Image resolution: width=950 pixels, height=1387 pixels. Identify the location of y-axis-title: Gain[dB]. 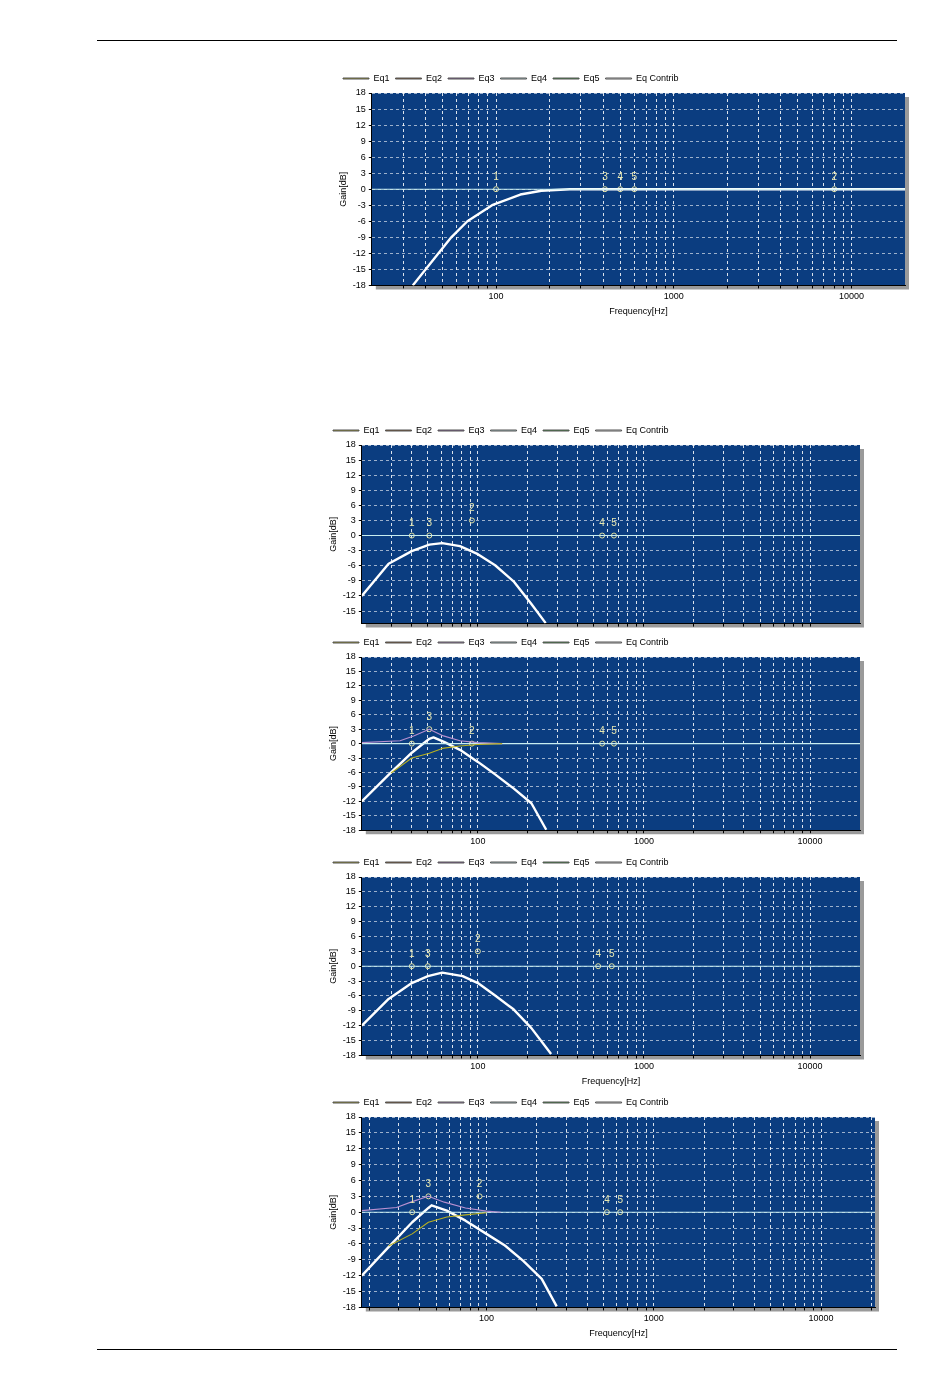
(332, 744).